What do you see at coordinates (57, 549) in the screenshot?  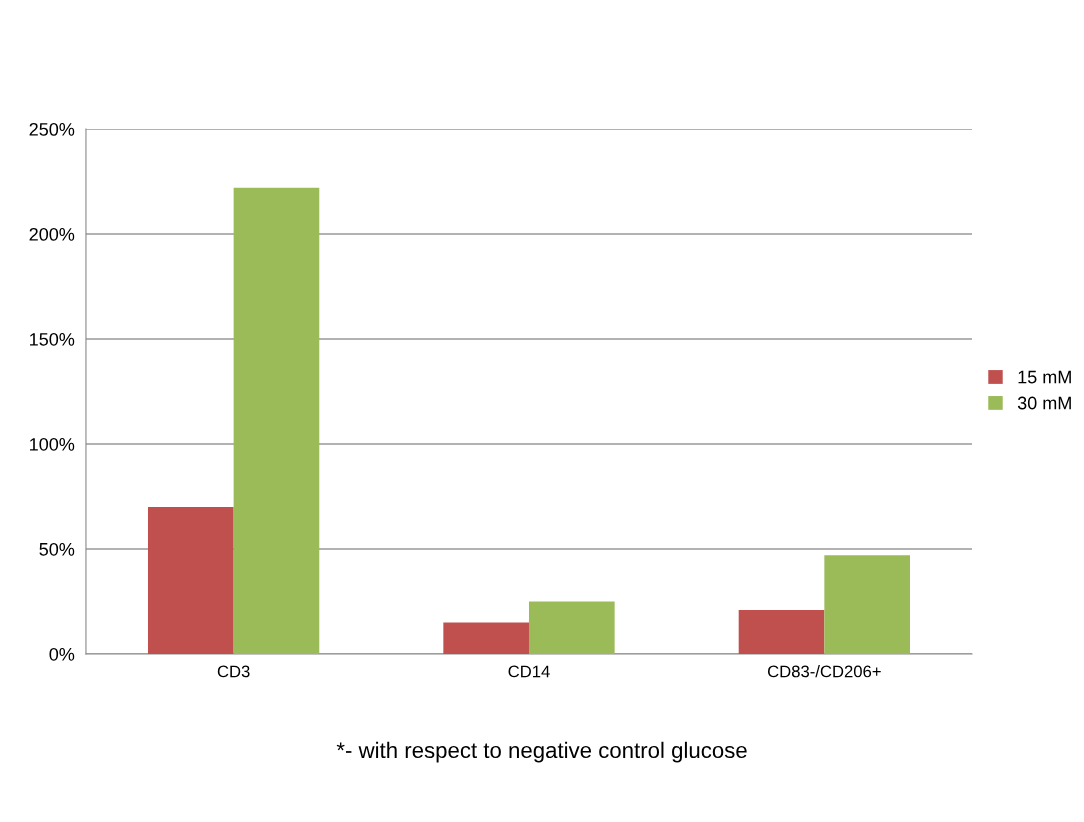 I see `y-tick-label: 50%` at bounding box center [57, 549].